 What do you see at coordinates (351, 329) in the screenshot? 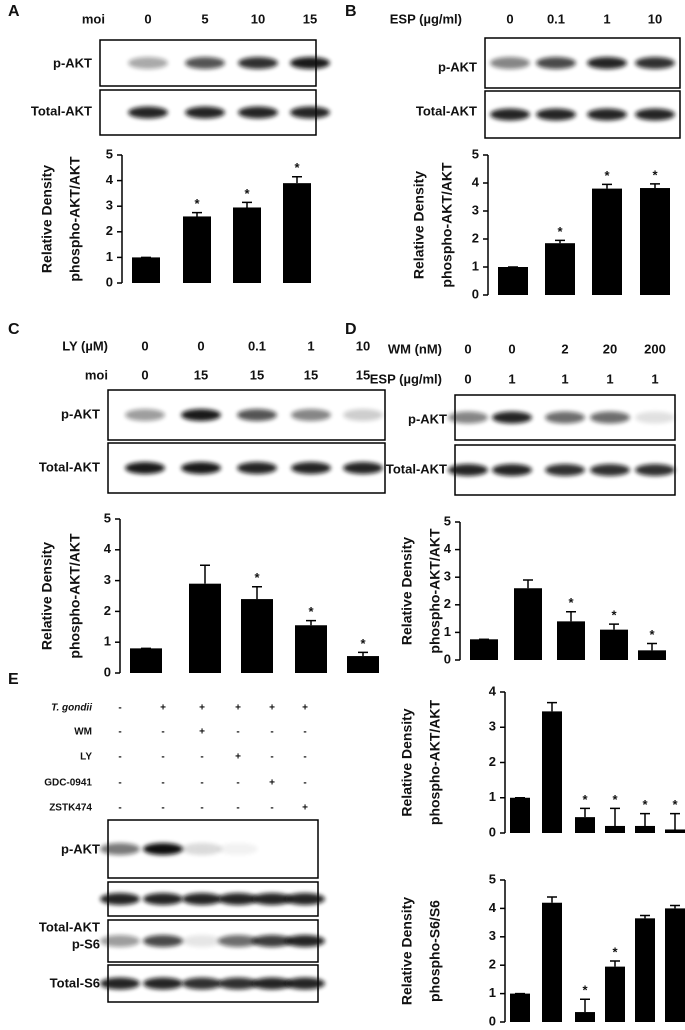
I see `panel-label: D` at bounding box center [351, 329].